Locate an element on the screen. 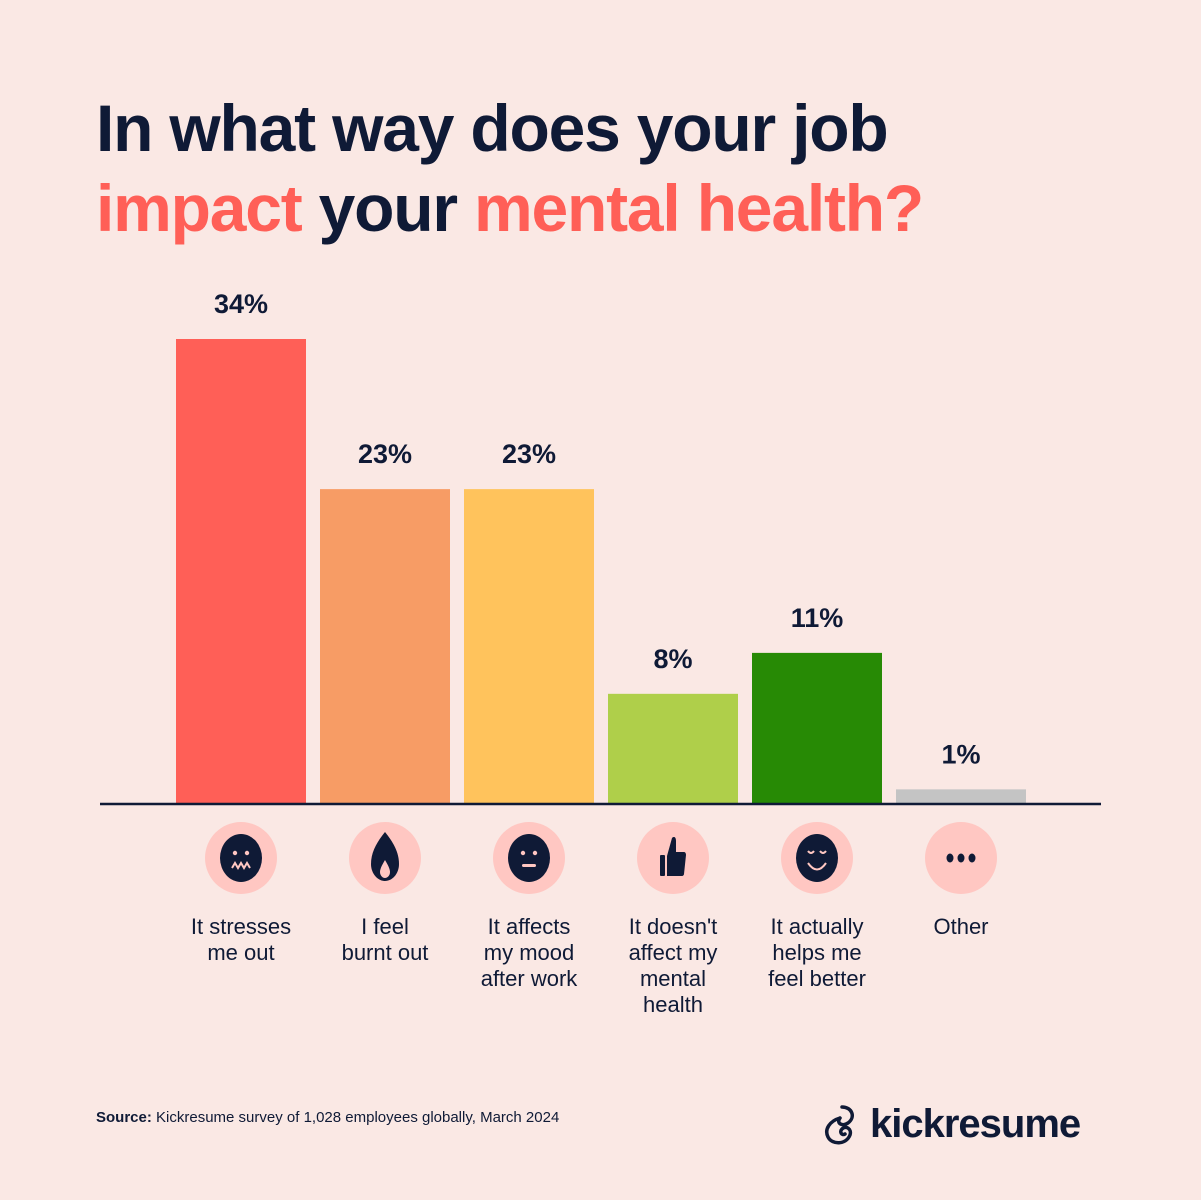 This screenshot has width=1201, height=1200. category-label: It affects is located at coordinates (529, 926).